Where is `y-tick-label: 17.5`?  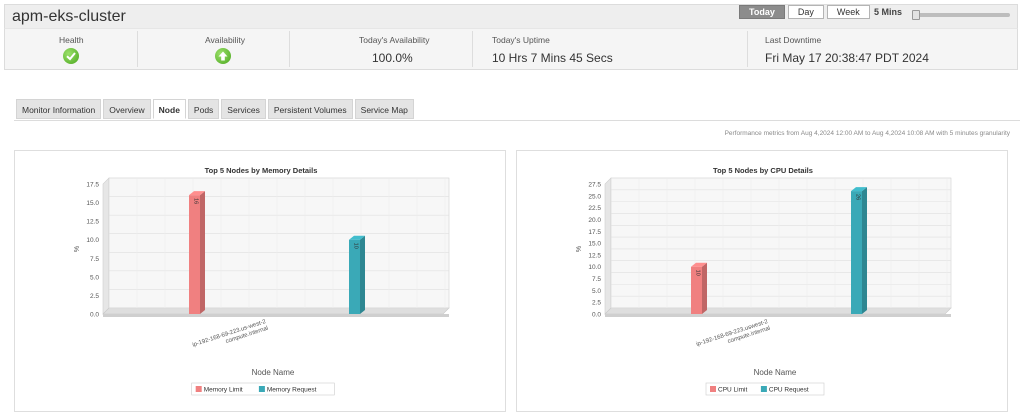
y-tick-label: 17.5 is located at coordinates (594, 232).